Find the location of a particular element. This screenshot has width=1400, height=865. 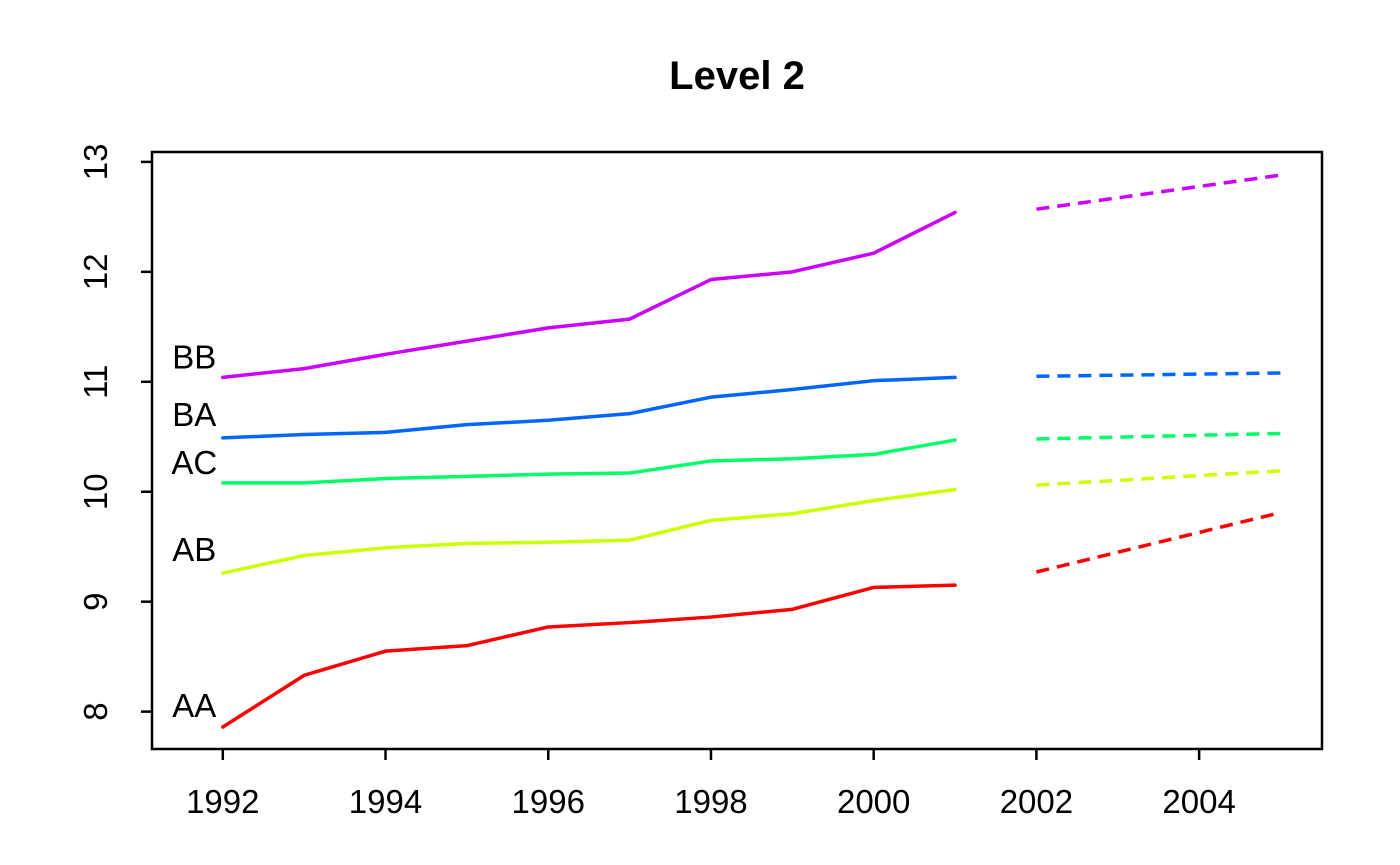

x-tick-label: 2000 is located at coordinates (873, 801).